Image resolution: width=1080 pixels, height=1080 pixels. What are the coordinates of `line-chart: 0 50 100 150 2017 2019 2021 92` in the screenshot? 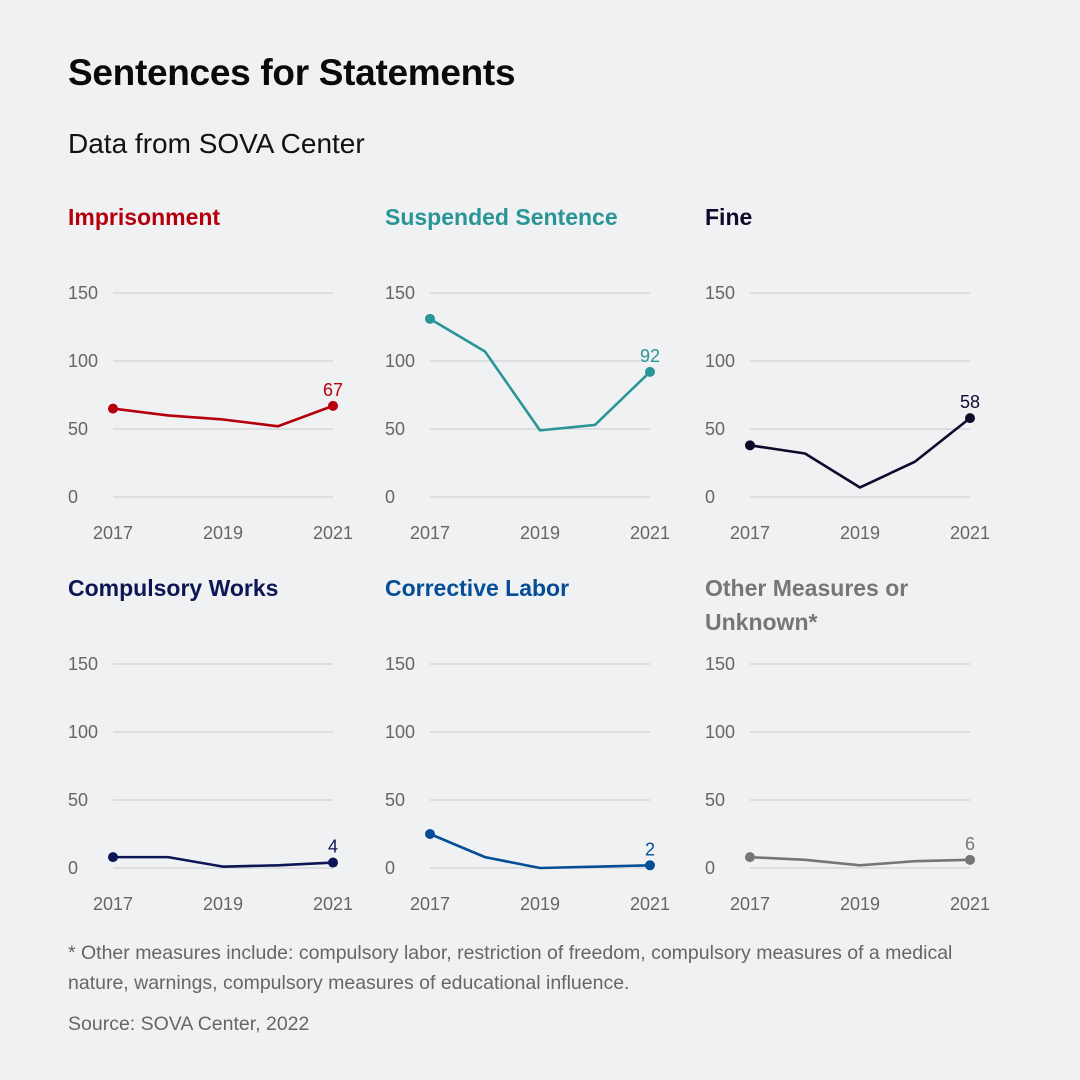 It's located at (527, 413).